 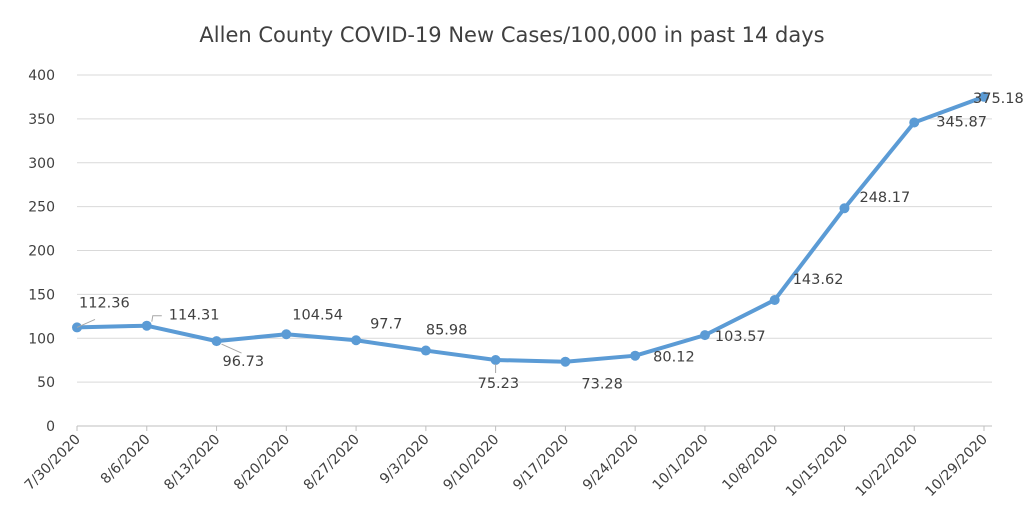 I want to click on y-tick-label: 50, so click(x=46, y=383).